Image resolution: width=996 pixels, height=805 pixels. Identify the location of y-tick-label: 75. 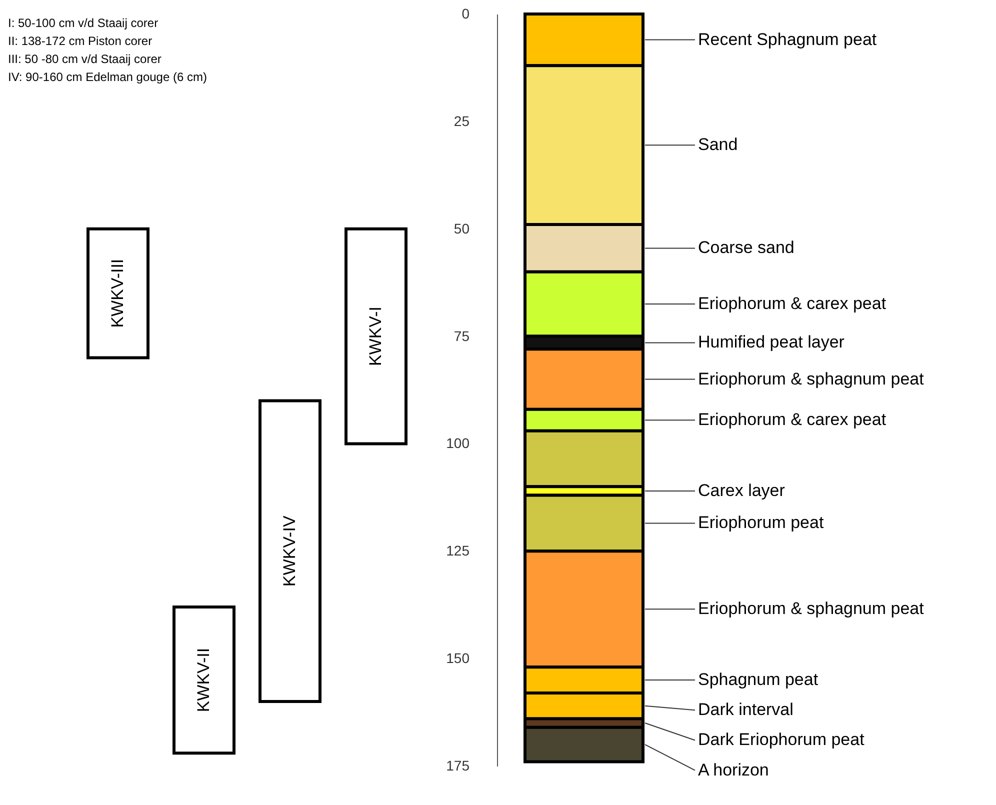
(462, 336).